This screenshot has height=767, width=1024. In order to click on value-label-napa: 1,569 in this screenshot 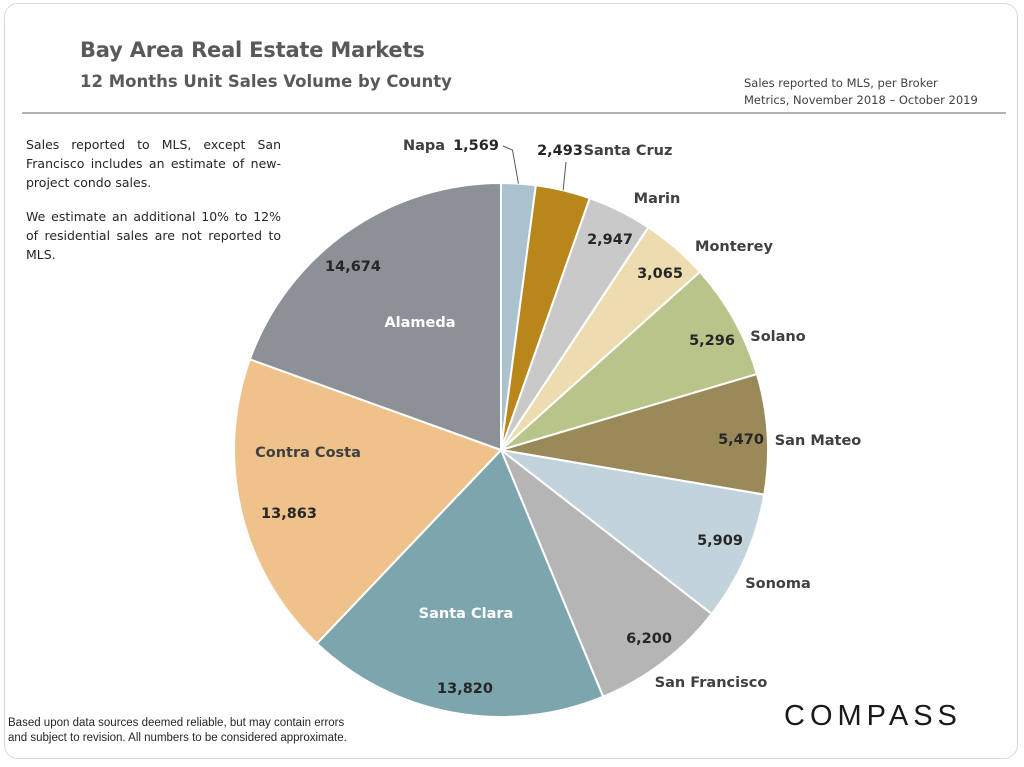, I will do `click(476, 146)`.